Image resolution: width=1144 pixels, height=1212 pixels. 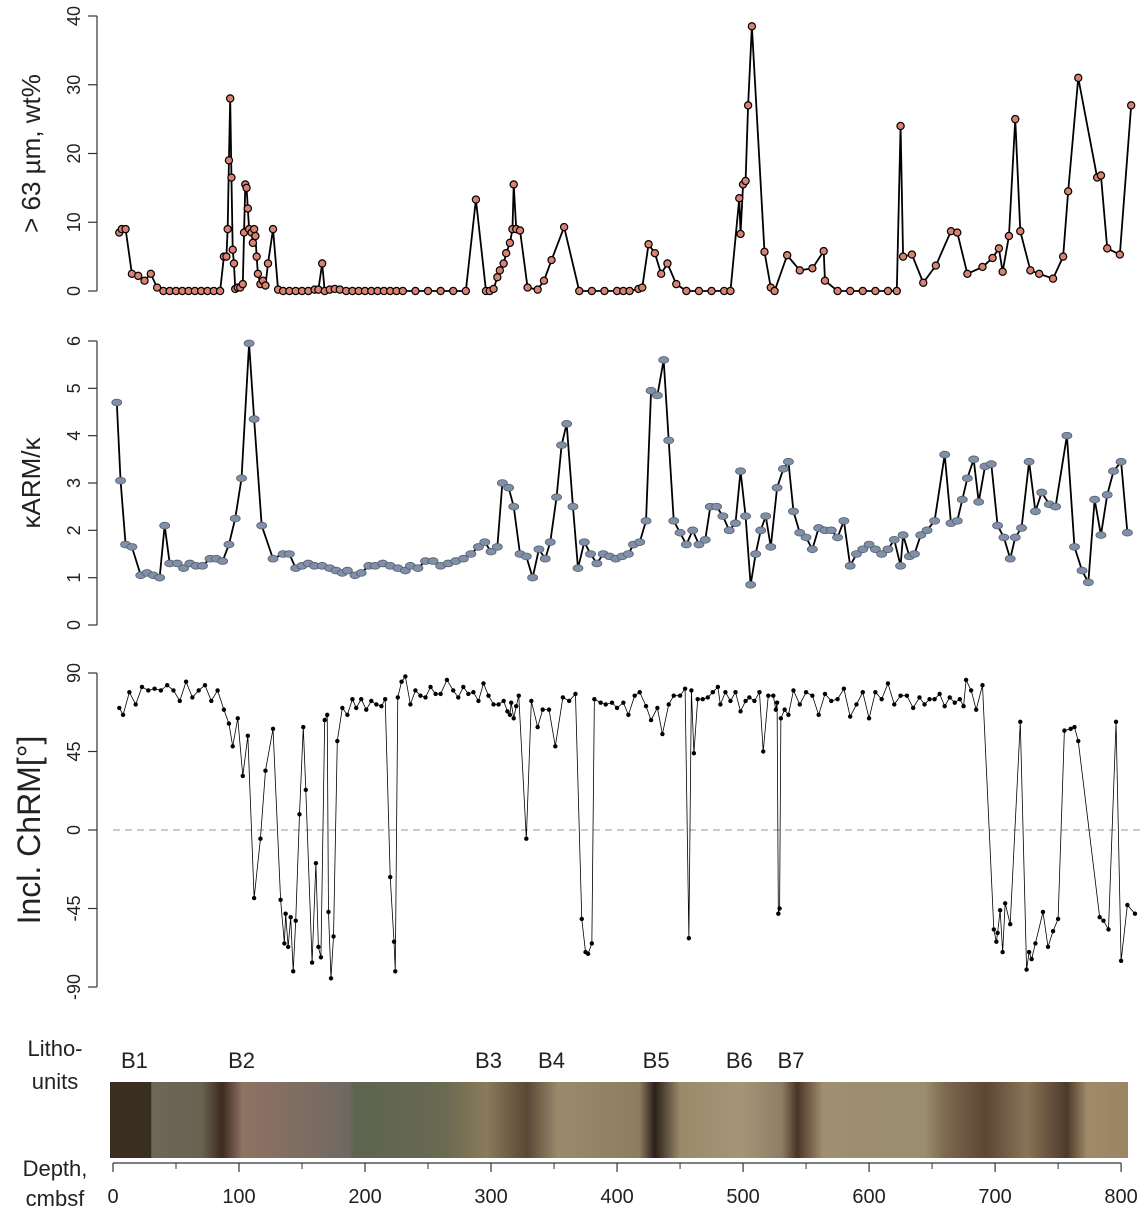 I want to click on unit-label: B1, so click(x=134, y=1060).